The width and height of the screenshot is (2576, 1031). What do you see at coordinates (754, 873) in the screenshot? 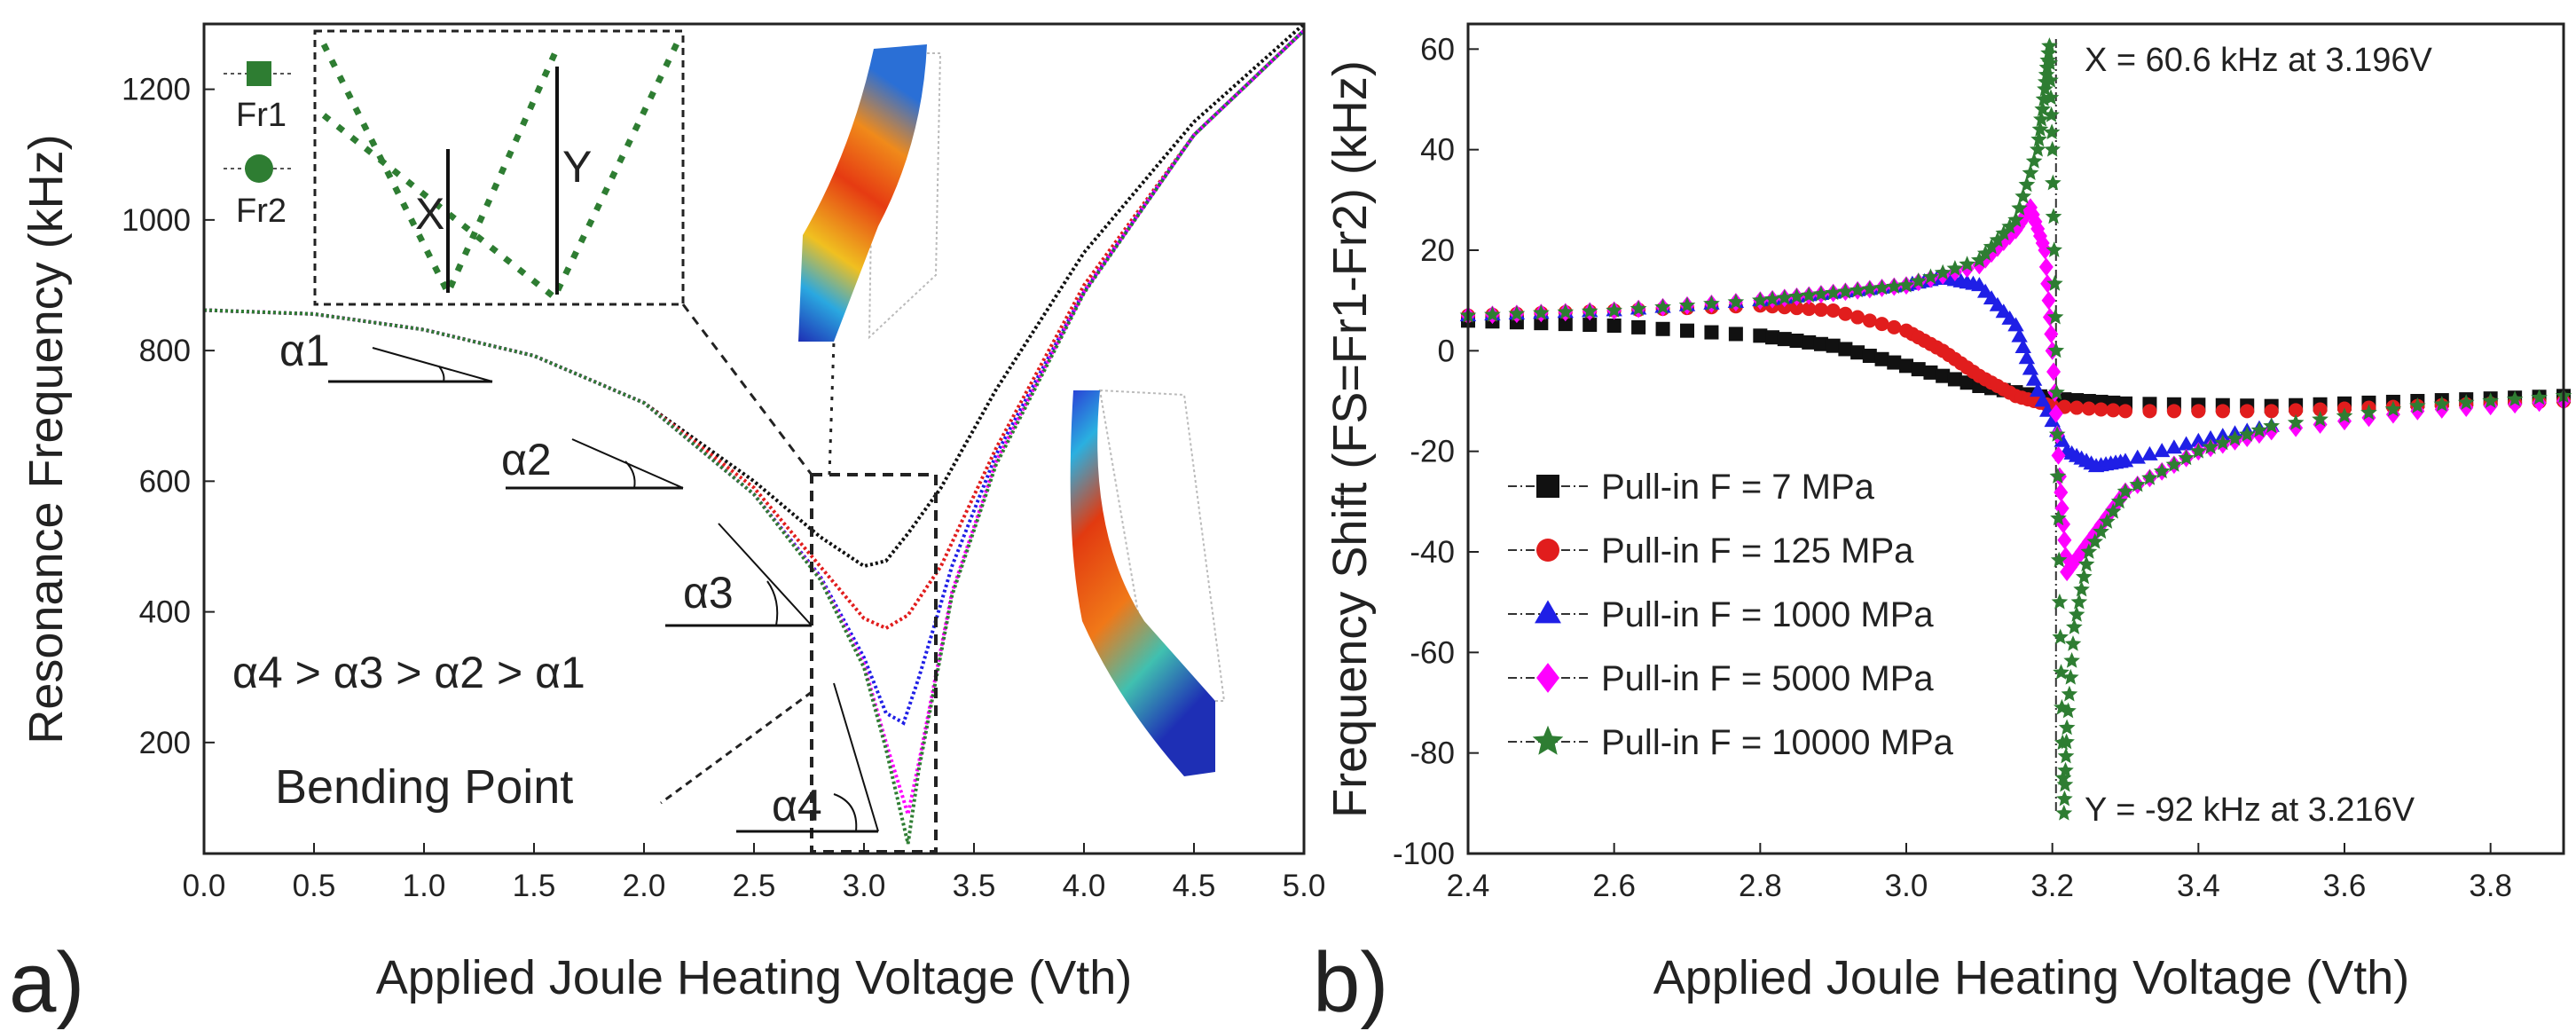
I see `panel-a-x-axis: 0.0 0.5 1.0 1.5 2.0 2.5 3.0 3.5 4.0 4.5 5.0` at bounding box center [754, 873].